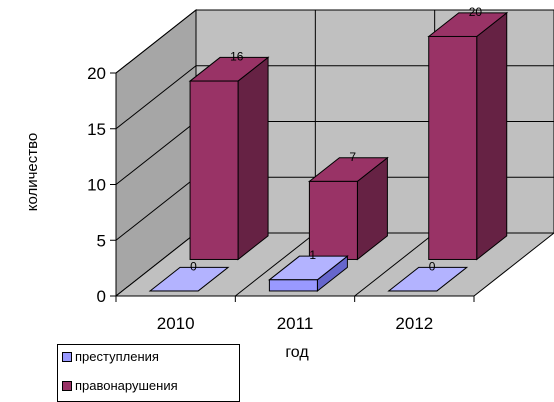 The height and width of the screenshot is (402, 554). I want to click on y-tick-label: 20, so click(96, 73).